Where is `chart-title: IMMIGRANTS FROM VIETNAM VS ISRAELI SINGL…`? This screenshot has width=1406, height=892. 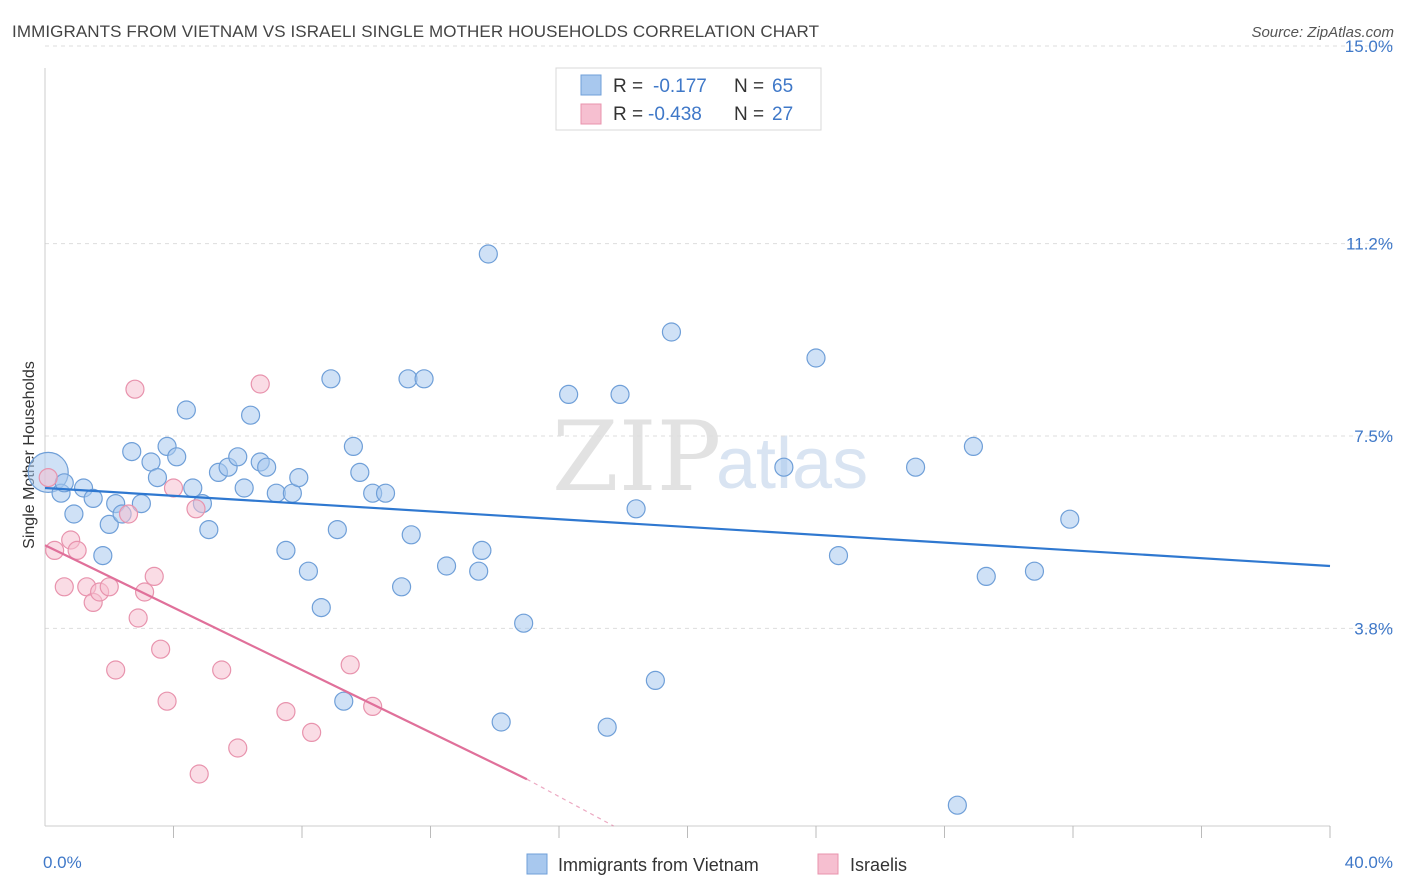 chart-title: IMMIGRANTS FROM VIETNAM VS ISRAELI SINGL… is located at coordinates (416, 31).